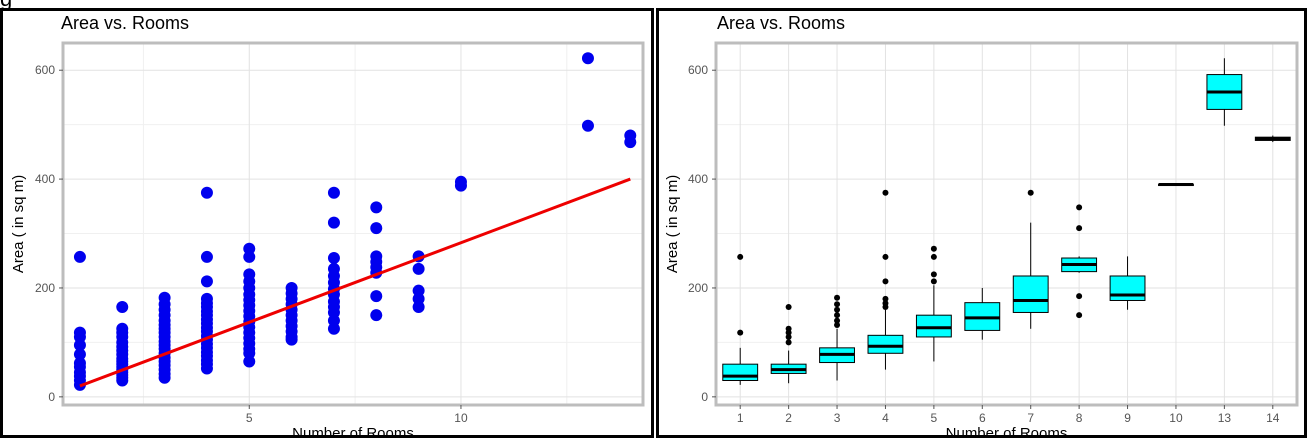 This screenshot has height=446, width=1310. Describe the element at coordinates (1225, 418) in the screenshot. I see `x-tick-label: 13` at that location.